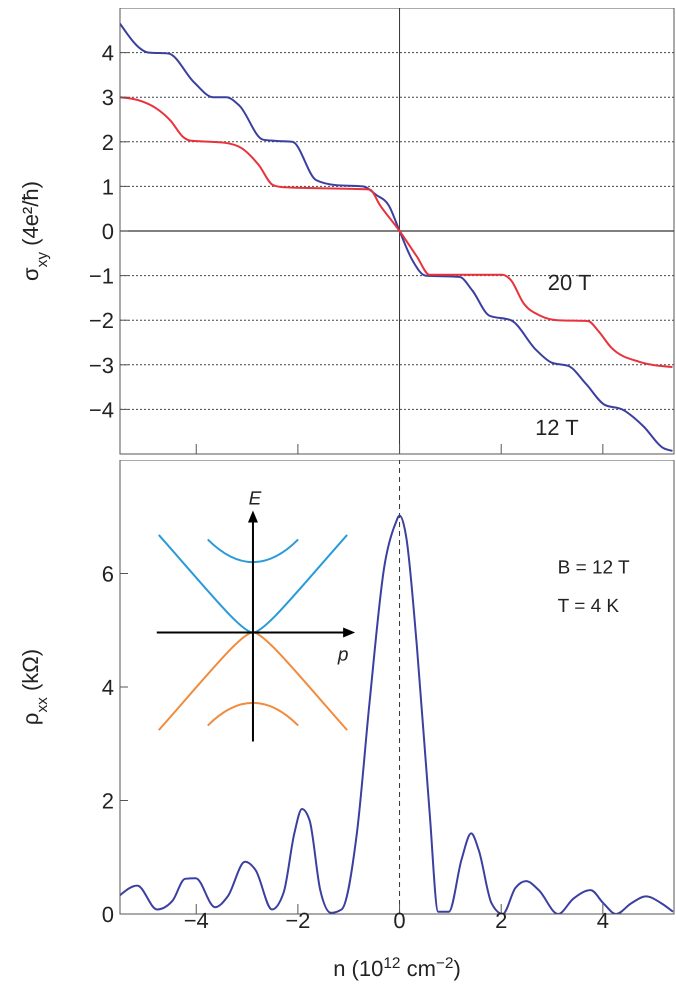 The width and height of the screenshot is (676, 986). Describe the element at coordinates (501, 920) in the screenshot. I see `x-tick-label: 2` at that location.